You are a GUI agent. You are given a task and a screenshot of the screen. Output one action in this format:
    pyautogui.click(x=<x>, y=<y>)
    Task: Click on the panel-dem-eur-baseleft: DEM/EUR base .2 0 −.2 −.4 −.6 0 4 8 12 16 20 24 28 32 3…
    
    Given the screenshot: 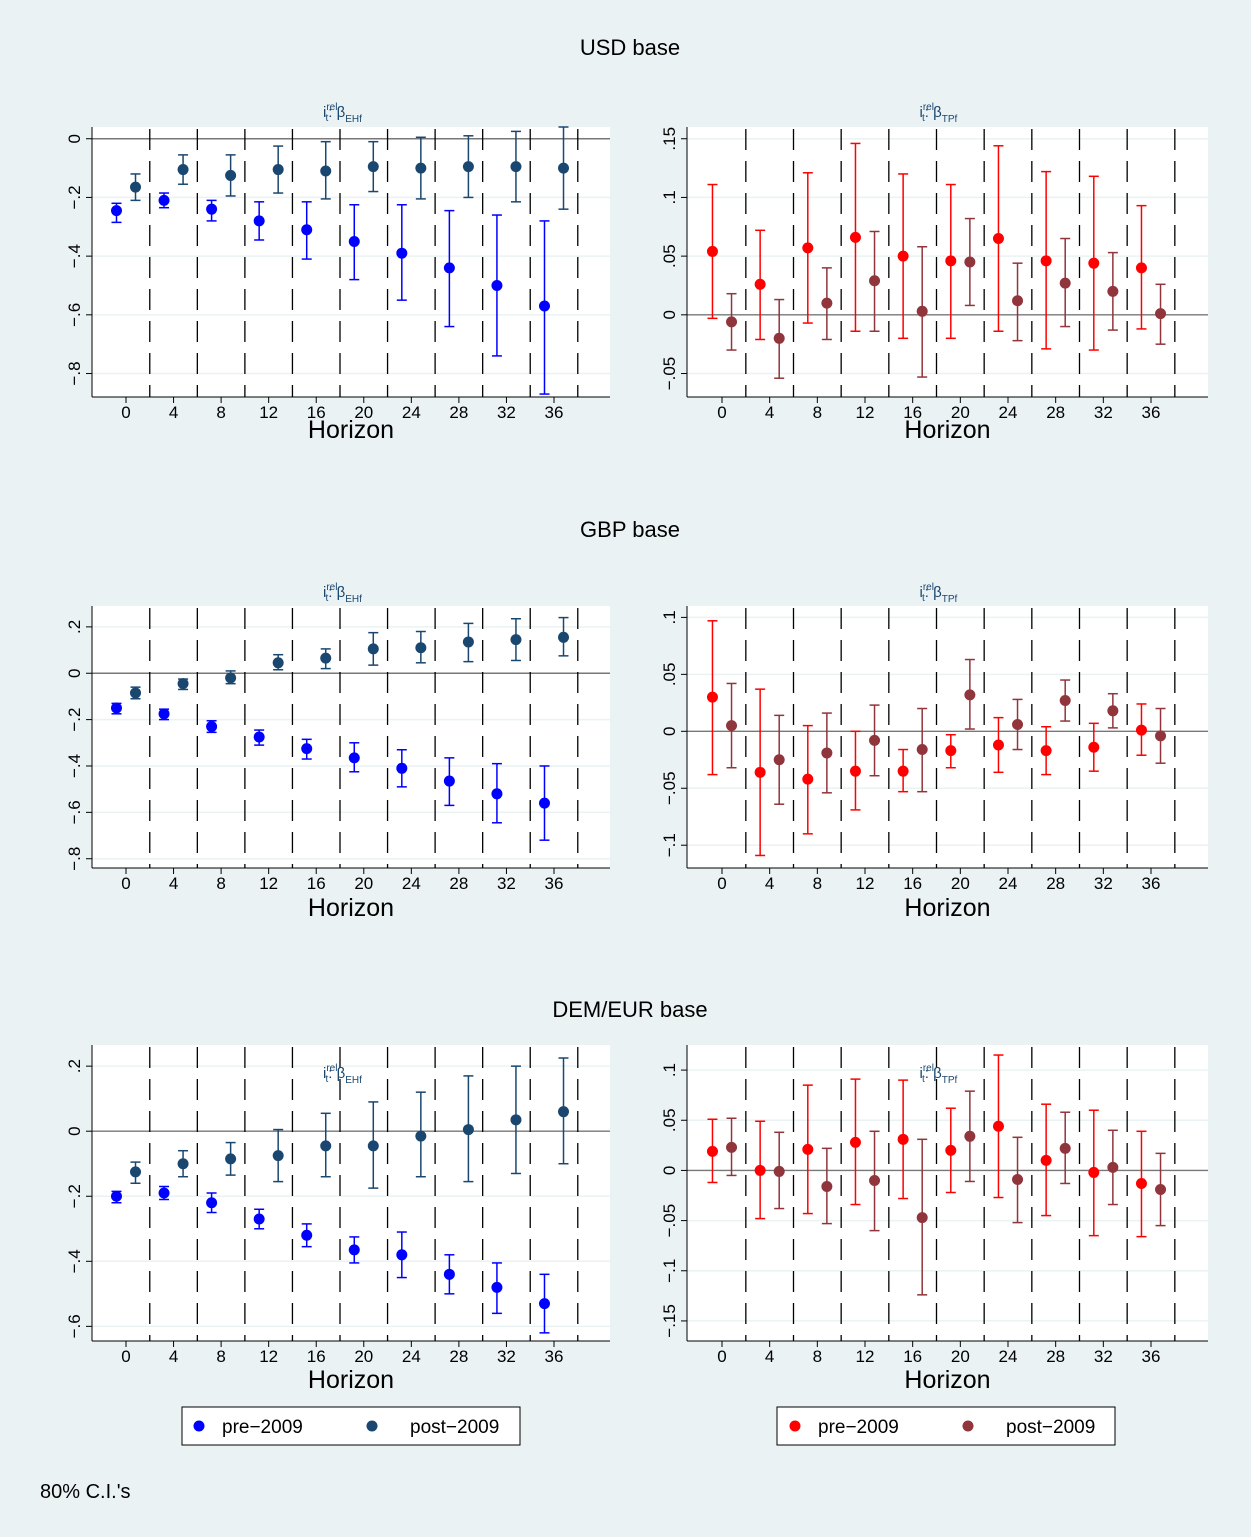 What is the action you would take?
    pyautogui.click(x=386, y=1195)
    